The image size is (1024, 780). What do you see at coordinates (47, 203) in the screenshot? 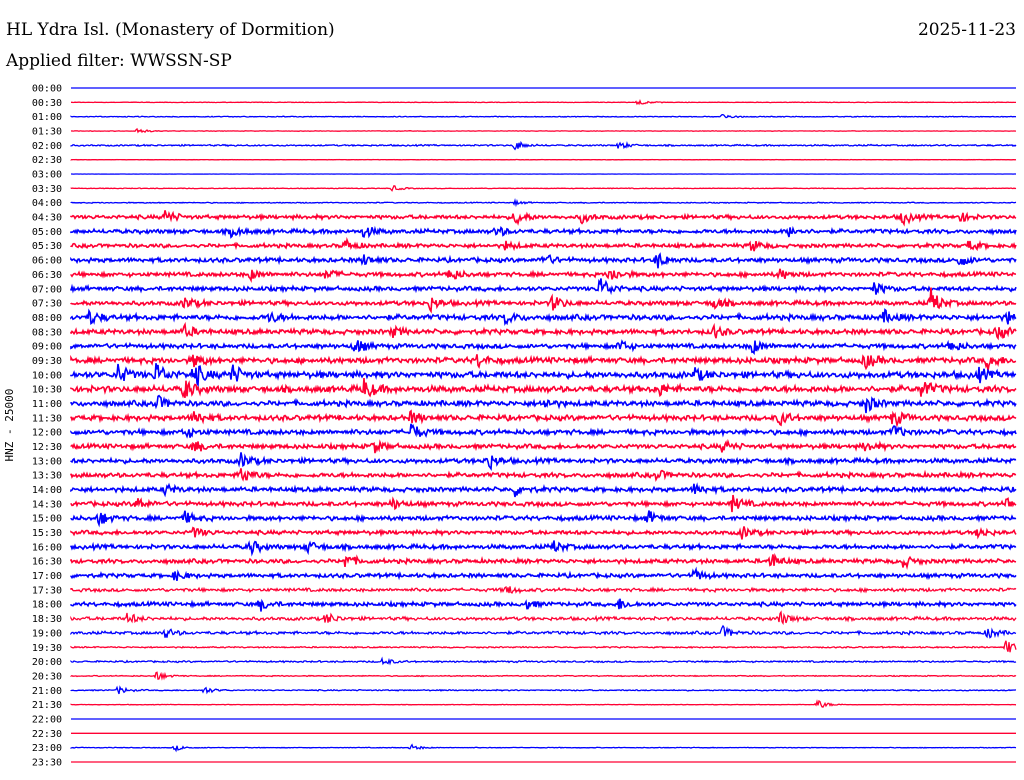
I see `time-label: 04:00` at bounding box center [47, 203].